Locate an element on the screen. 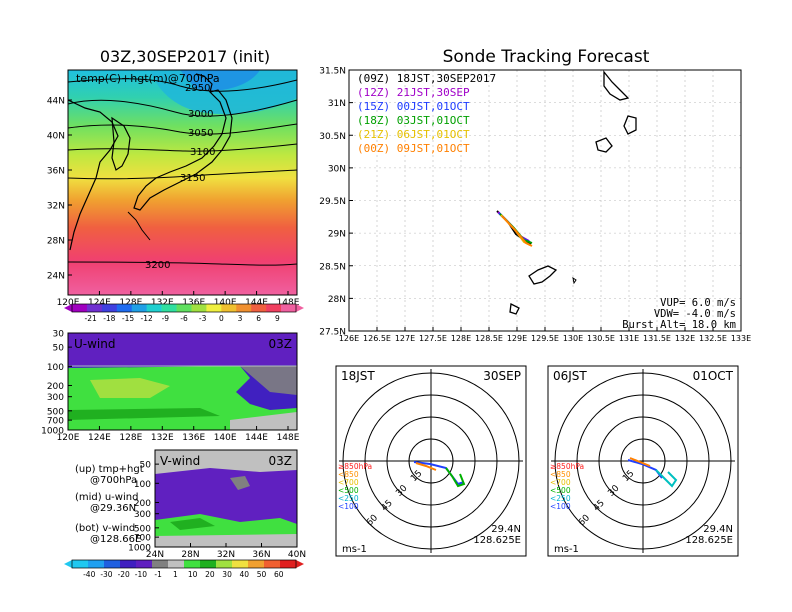 The image size is (792, 612). wind-colorbar-label: -1 is located at coordinates (158, 574).